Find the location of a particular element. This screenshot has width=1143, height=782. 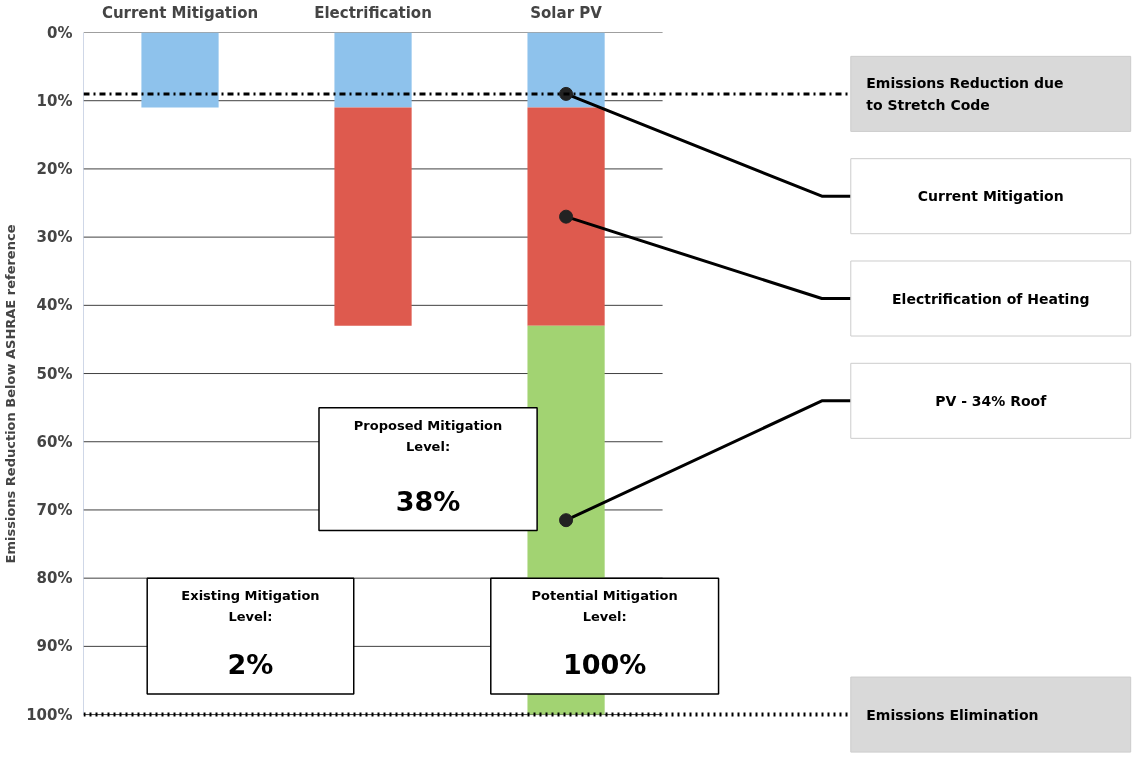

y-tick-label: 30% is located at coordinates (54, 237).